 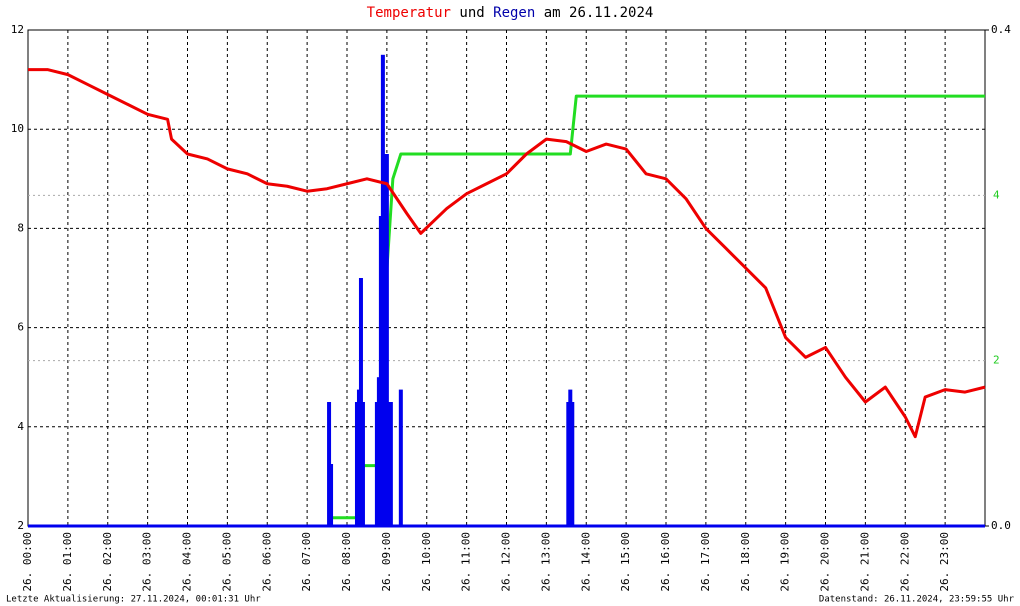 What do you see at coordinates (1001, 29) in the screenshot?
I see `y2-tick-label: 0.4` at bounding box center [1001, 29].